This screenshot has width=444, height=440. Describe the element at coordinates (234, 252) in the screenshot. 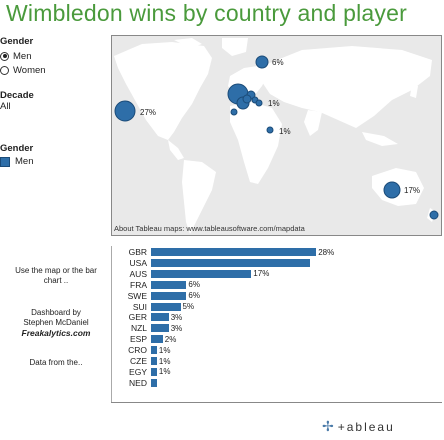

I see `bar-gbr` at that location.